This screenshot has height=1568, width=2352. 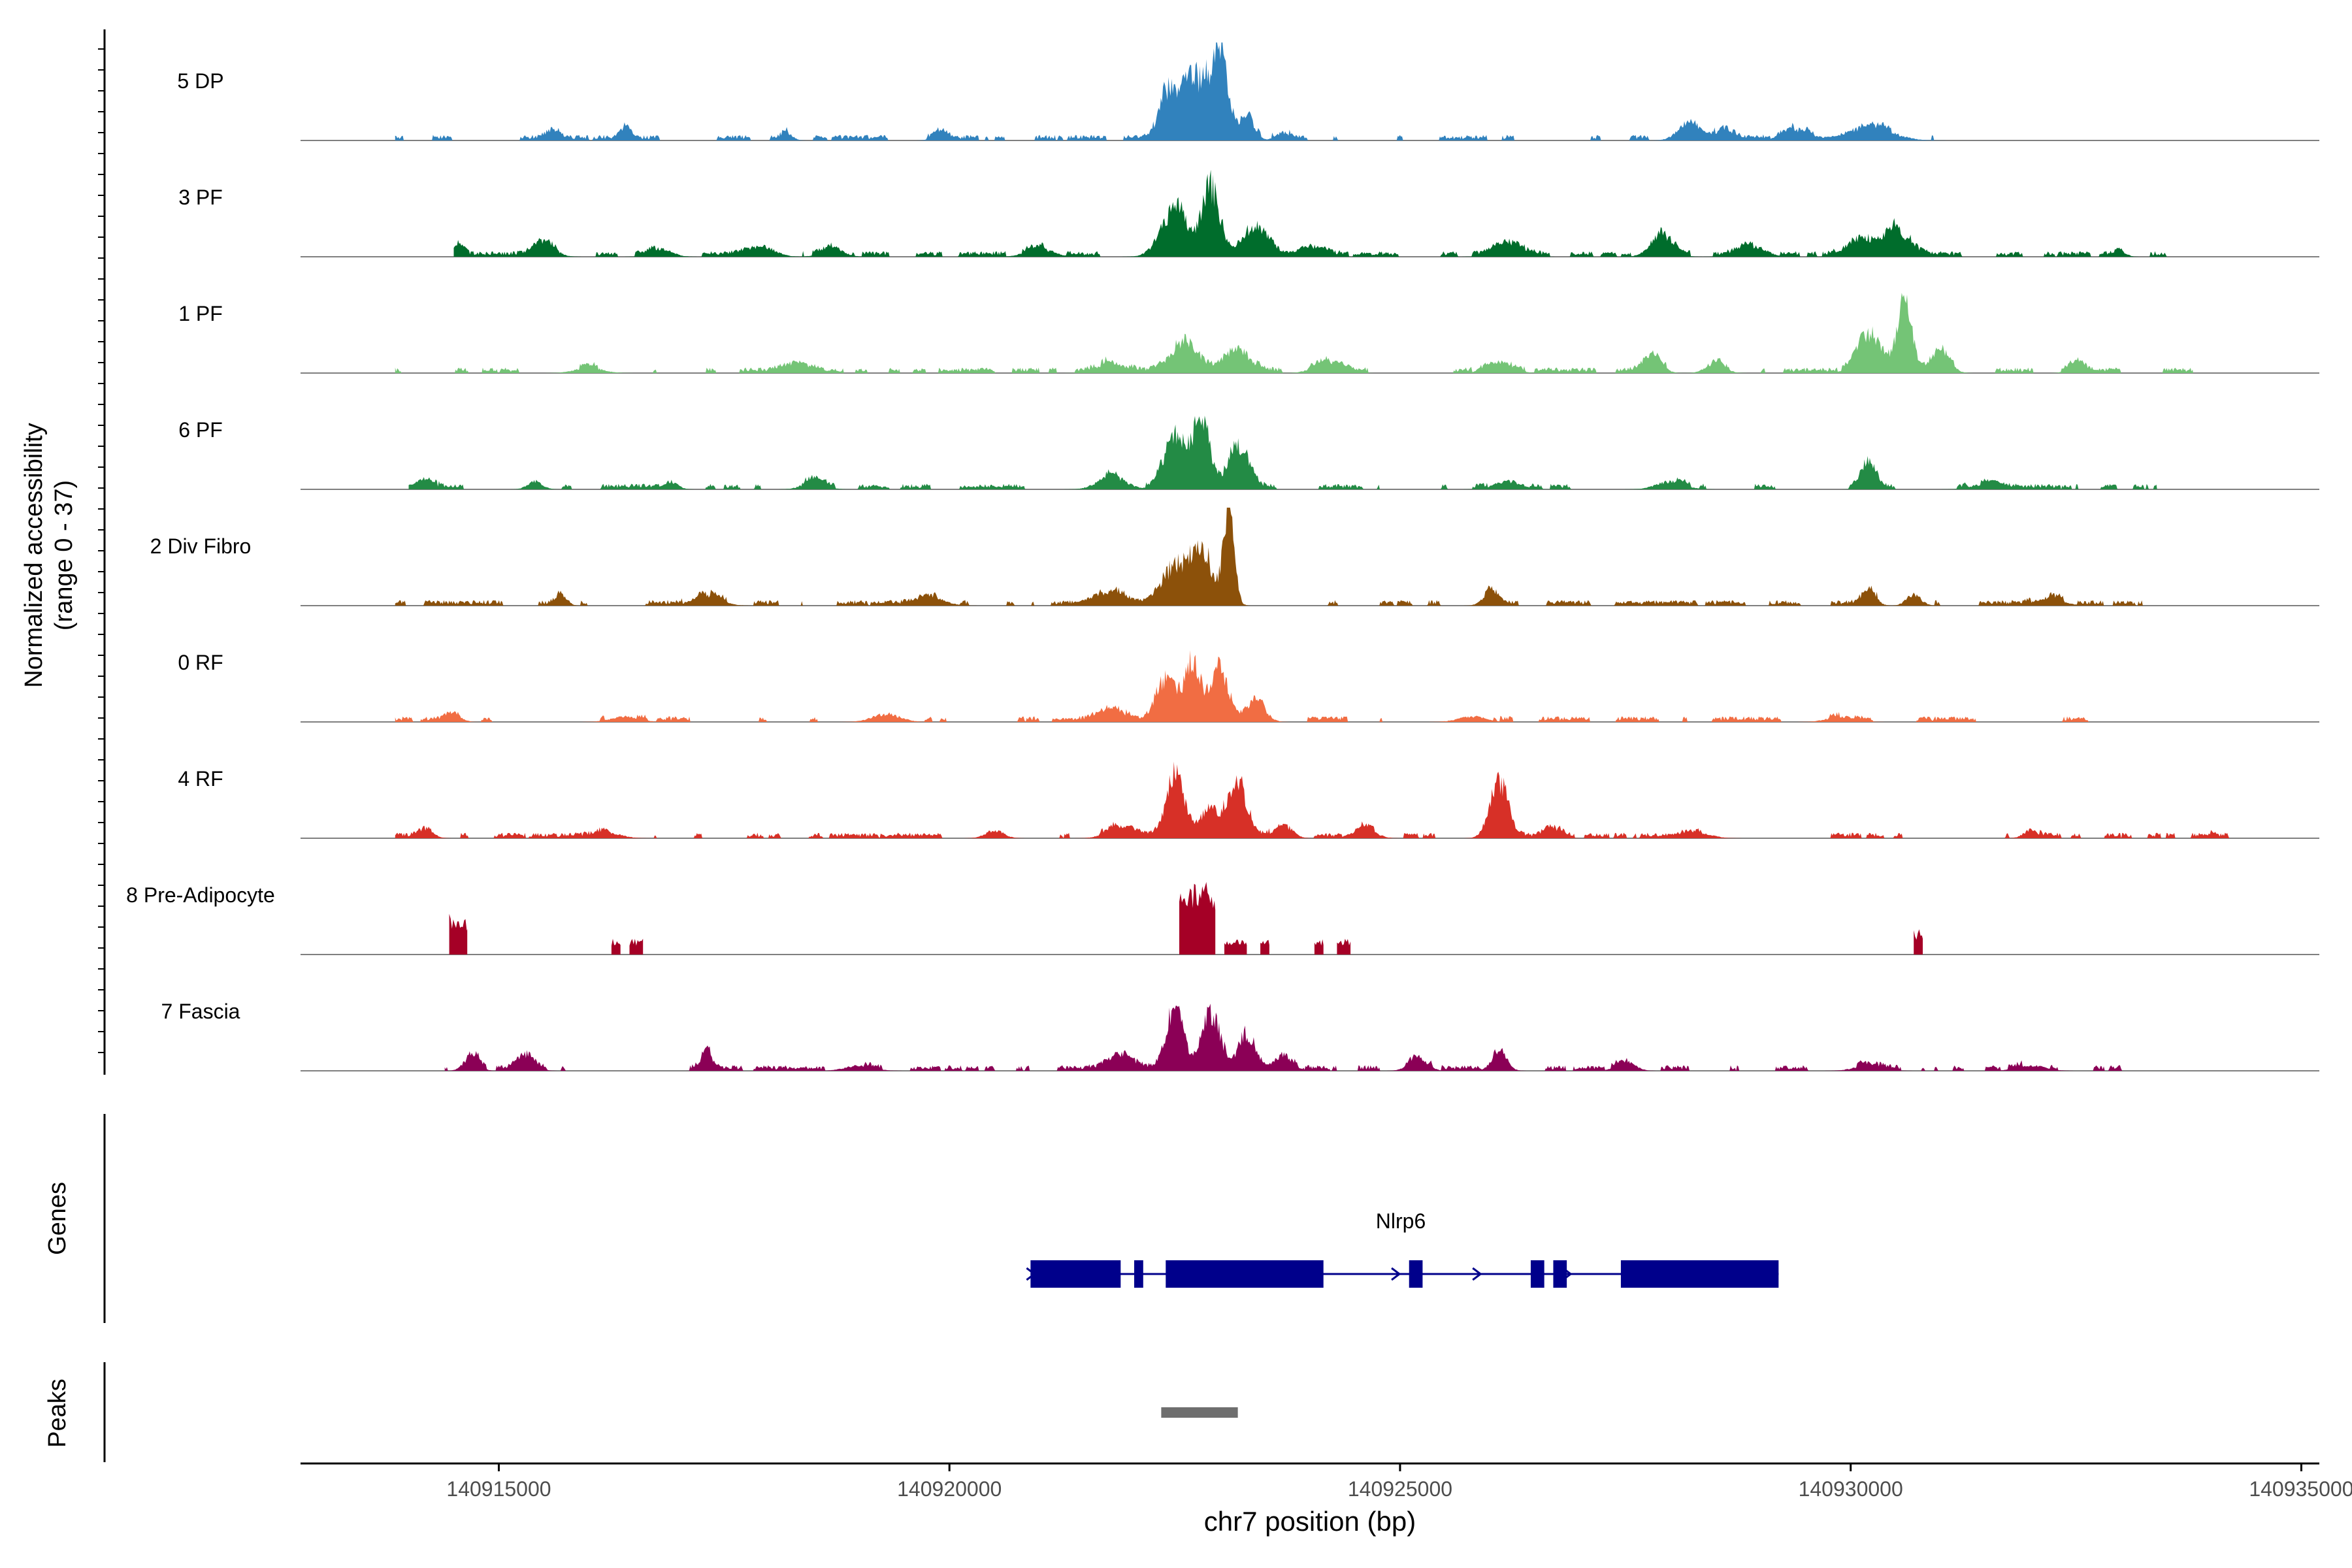 What do you see at coordinates (49, 555) in the screenshot?
I see `y-axis-title: Normalized accessibility (range 0 - 37)` at bounding box center [49, 555].